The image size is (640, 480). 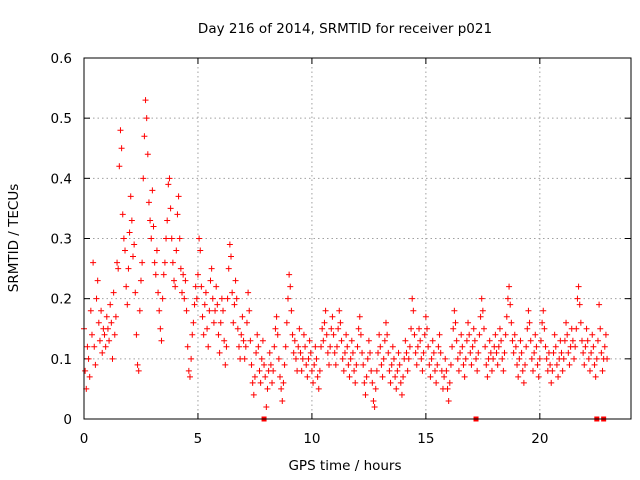 What do you see at coordinates (425, 439) in the screenshot?
I see `x-tick-label: 15` at bounding box center [425, 439].